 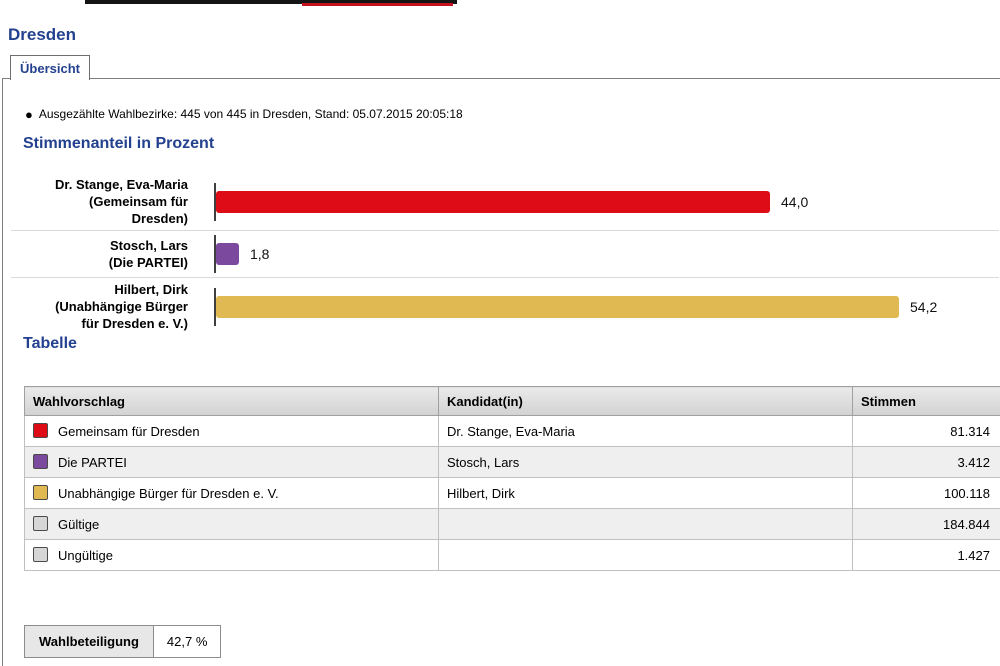 I want to click on cell-stimmen: 184.844, so click(x=926, y=524).